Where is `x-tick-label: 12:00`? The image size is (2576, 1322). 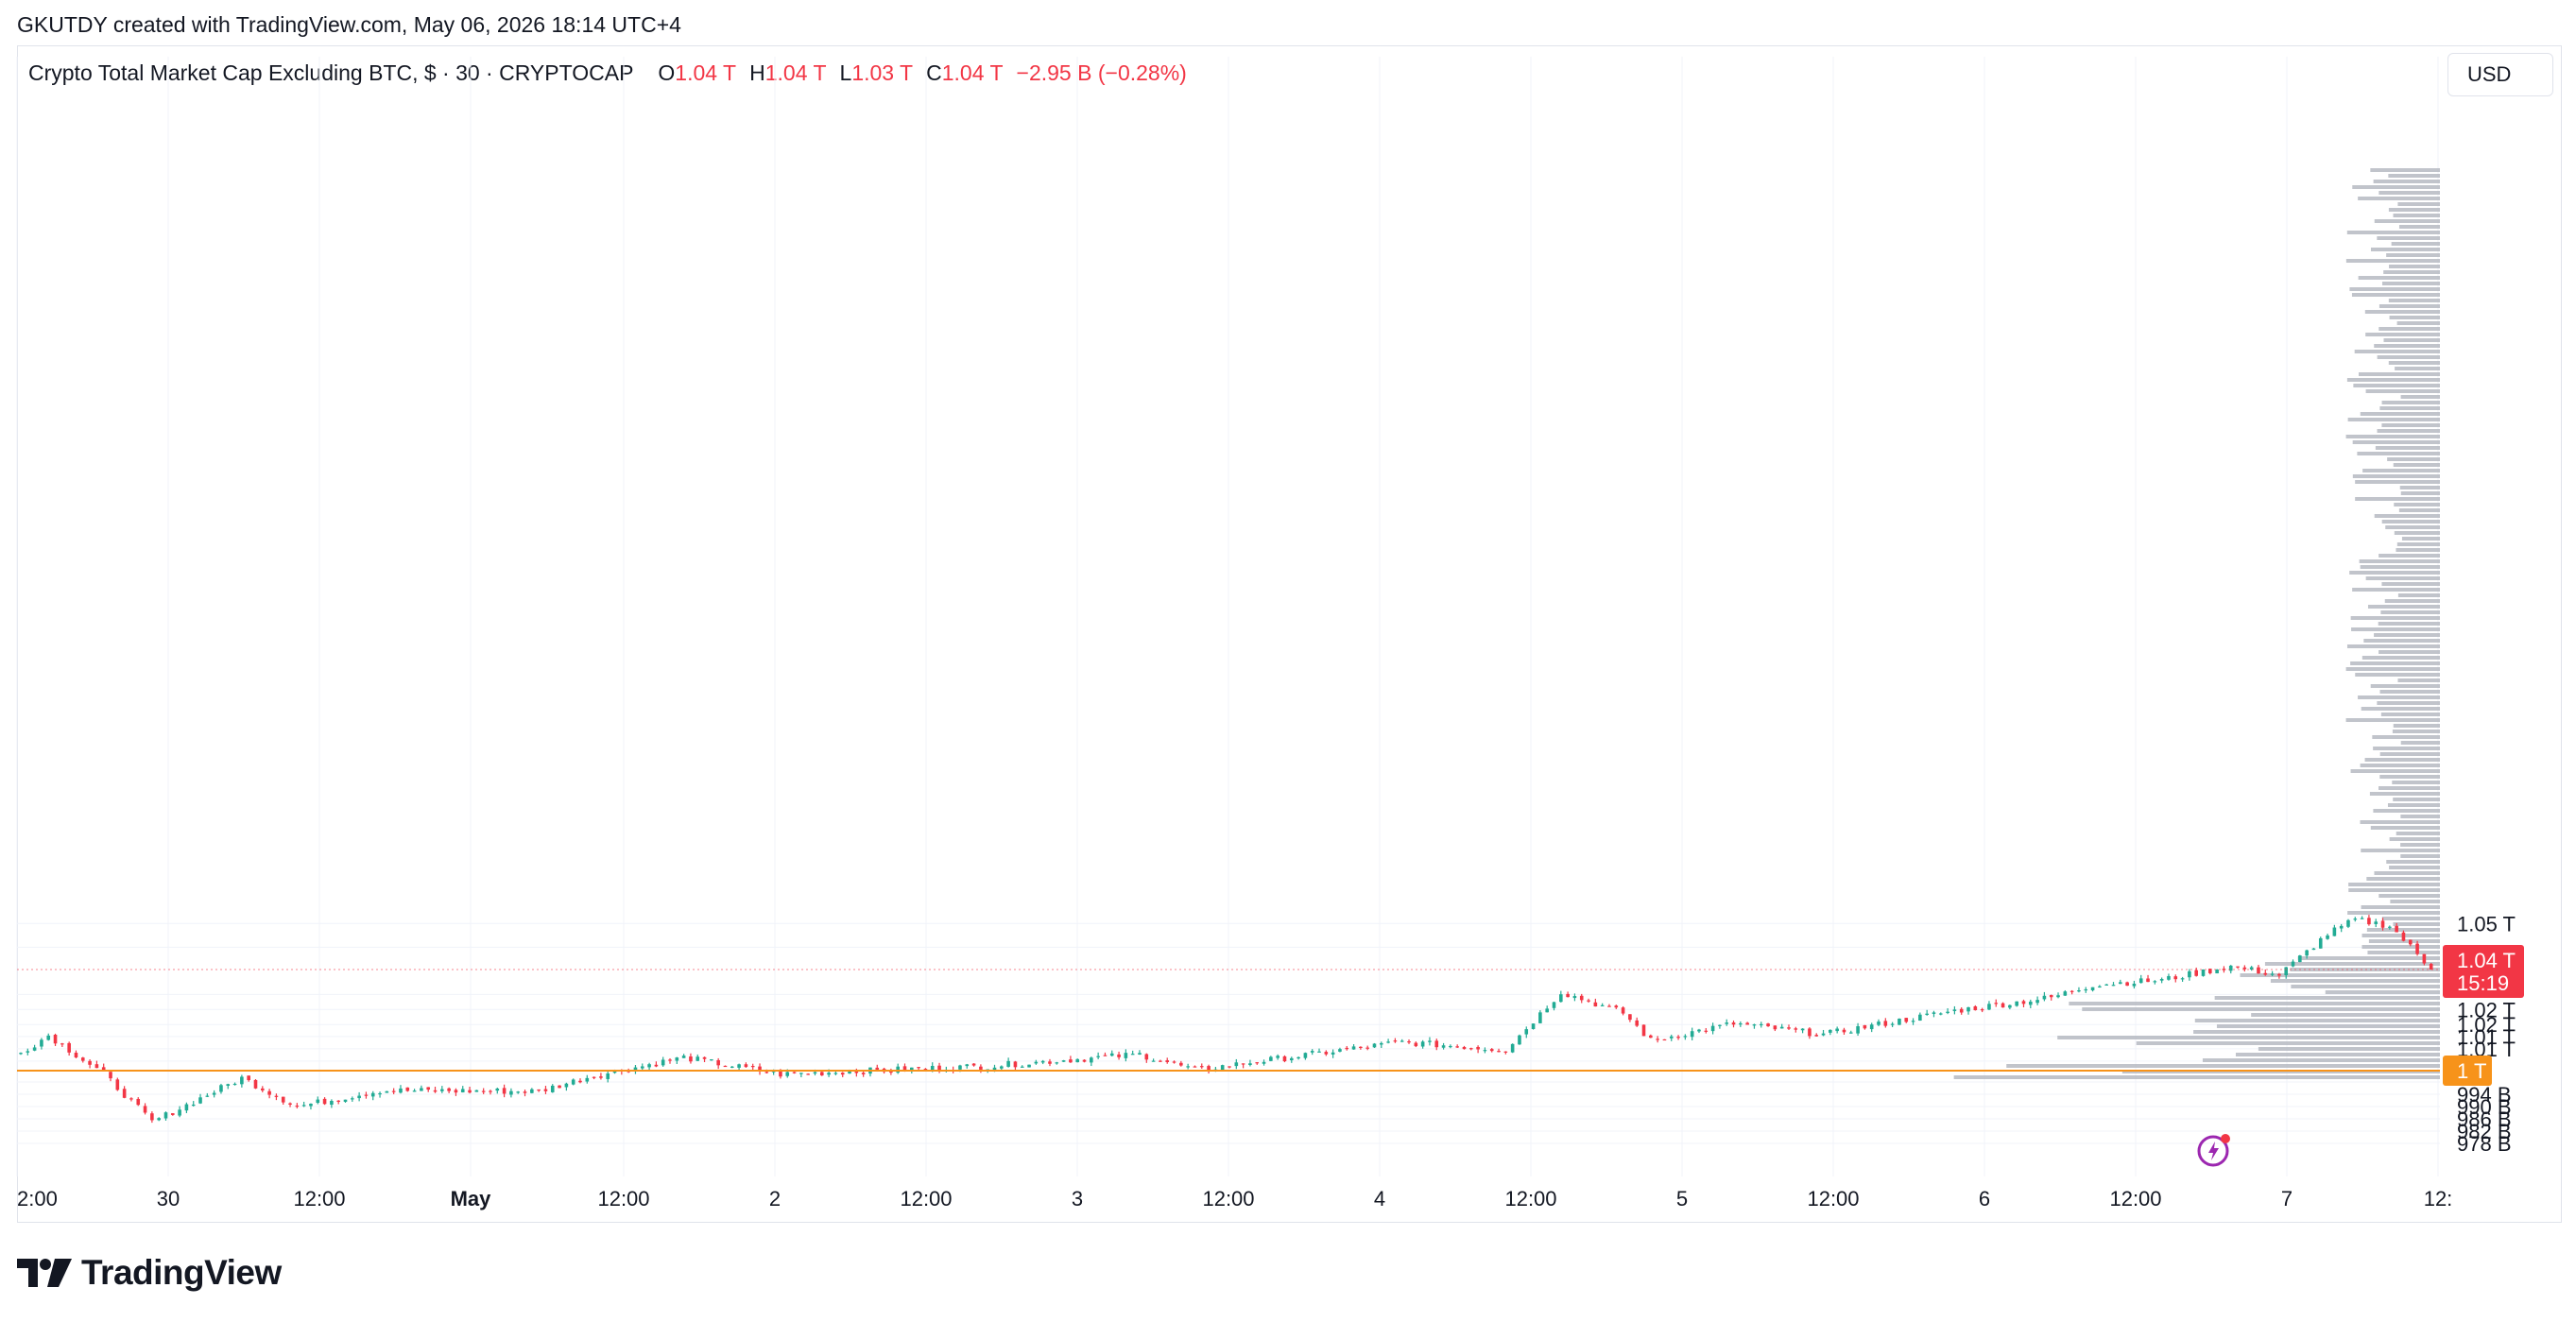 x-tick-label: 12:00 is located at coordinates (319, 1198).